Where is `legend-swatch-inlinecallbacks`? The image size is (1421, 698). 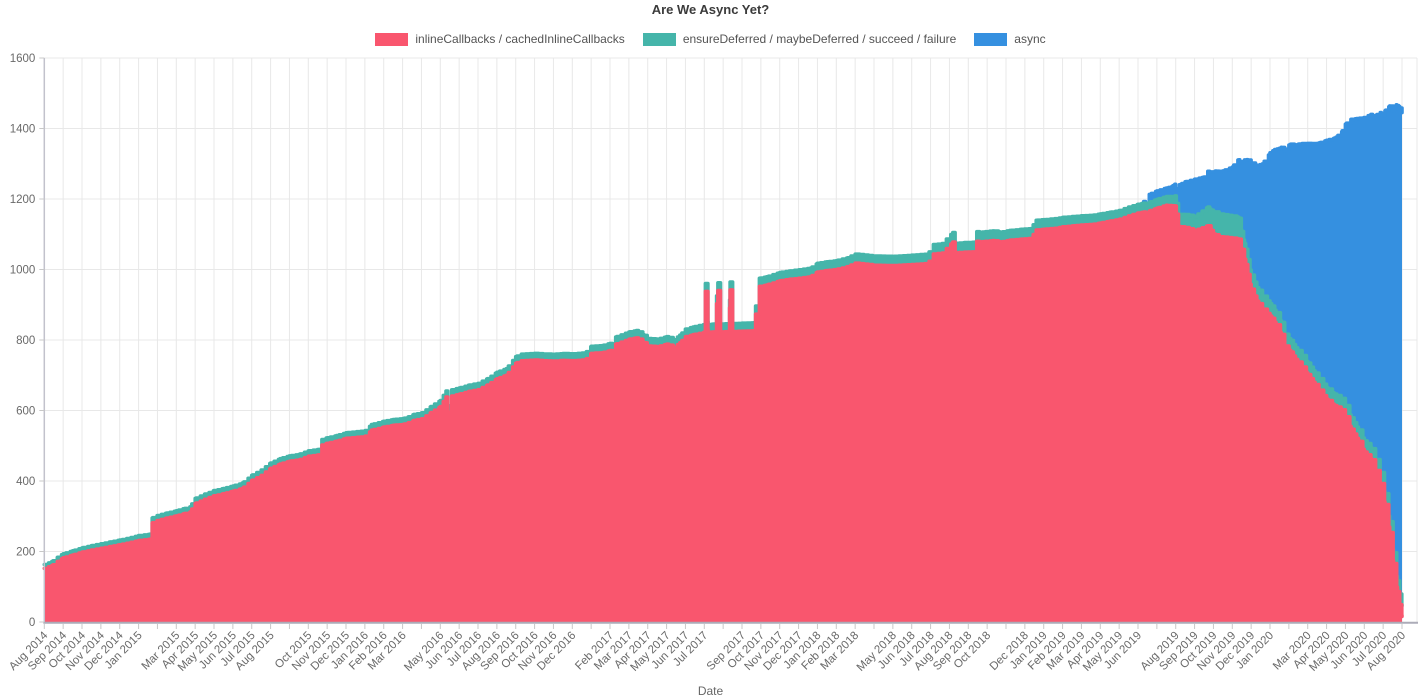
legend-swatch-inlinecallbacks is located at coordinates (392, 39).